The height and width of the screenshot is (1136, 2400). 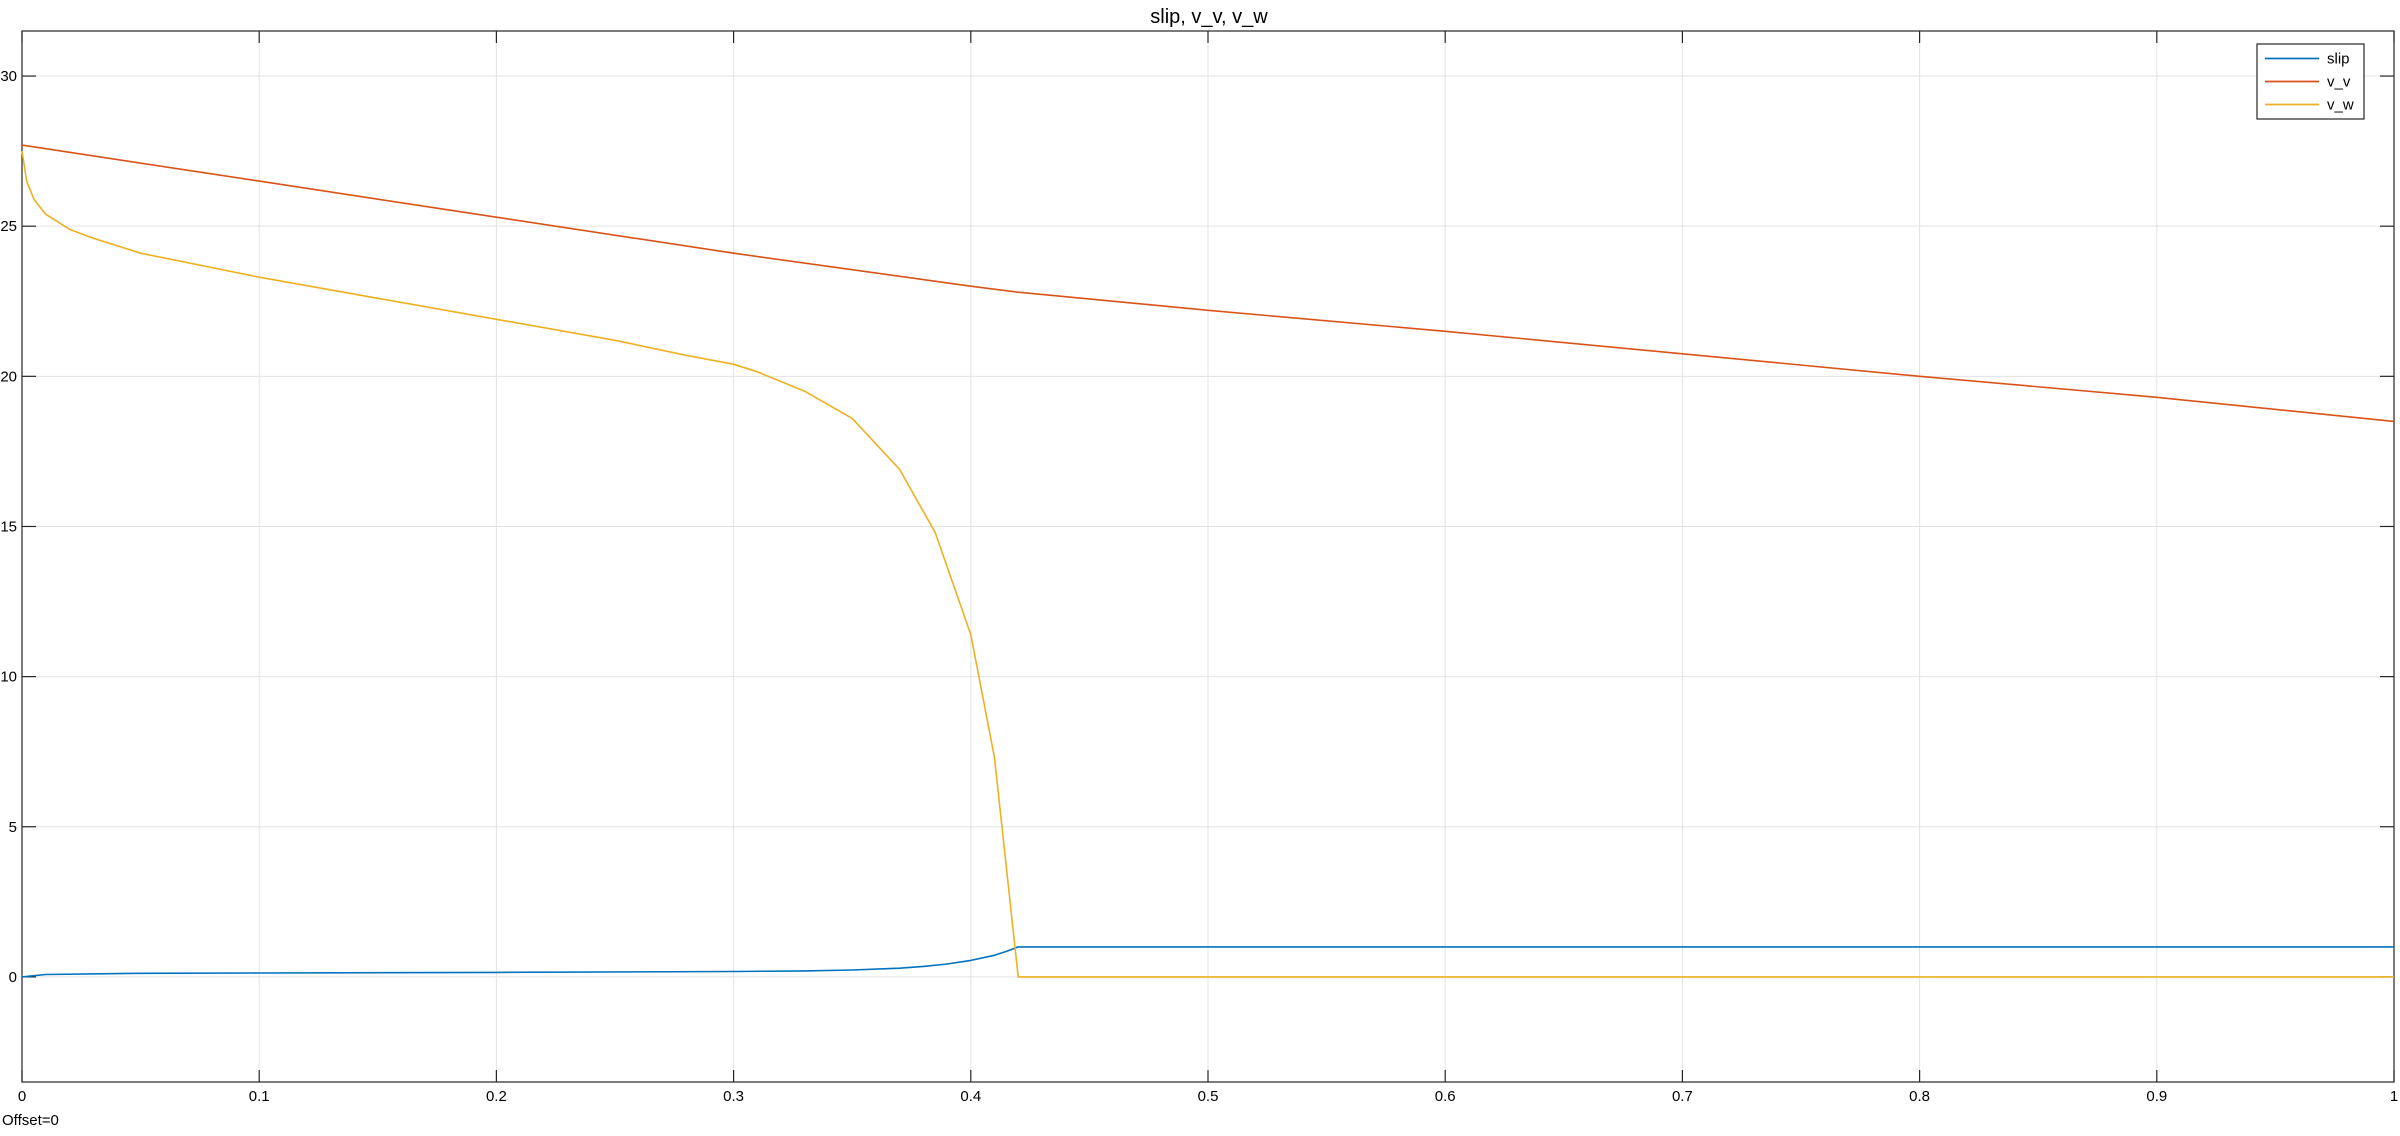 What do you see at coordinates (2156, 1096) in the screenshot?
I see `x-tick-label: 0.9` at bounding box center [2156, 1096].